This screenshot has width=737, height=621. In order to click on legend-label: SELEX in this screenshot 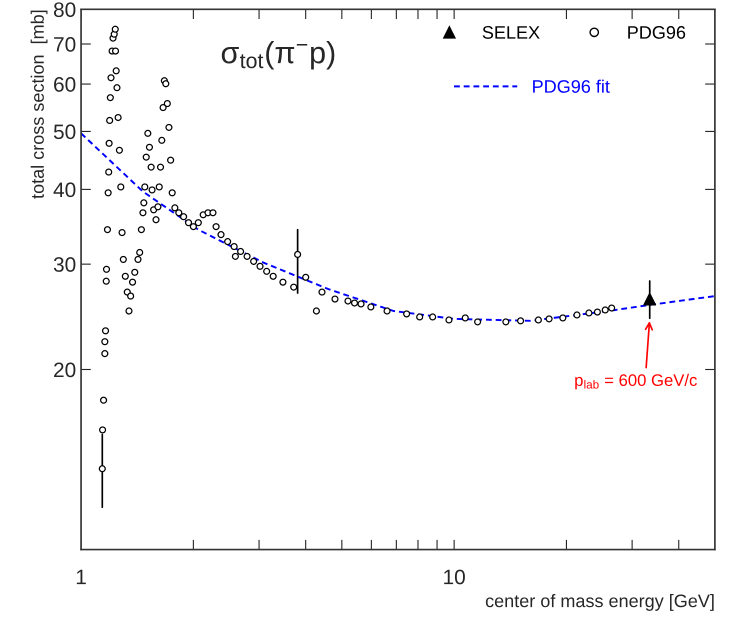, I will do `click(511, 32)`.